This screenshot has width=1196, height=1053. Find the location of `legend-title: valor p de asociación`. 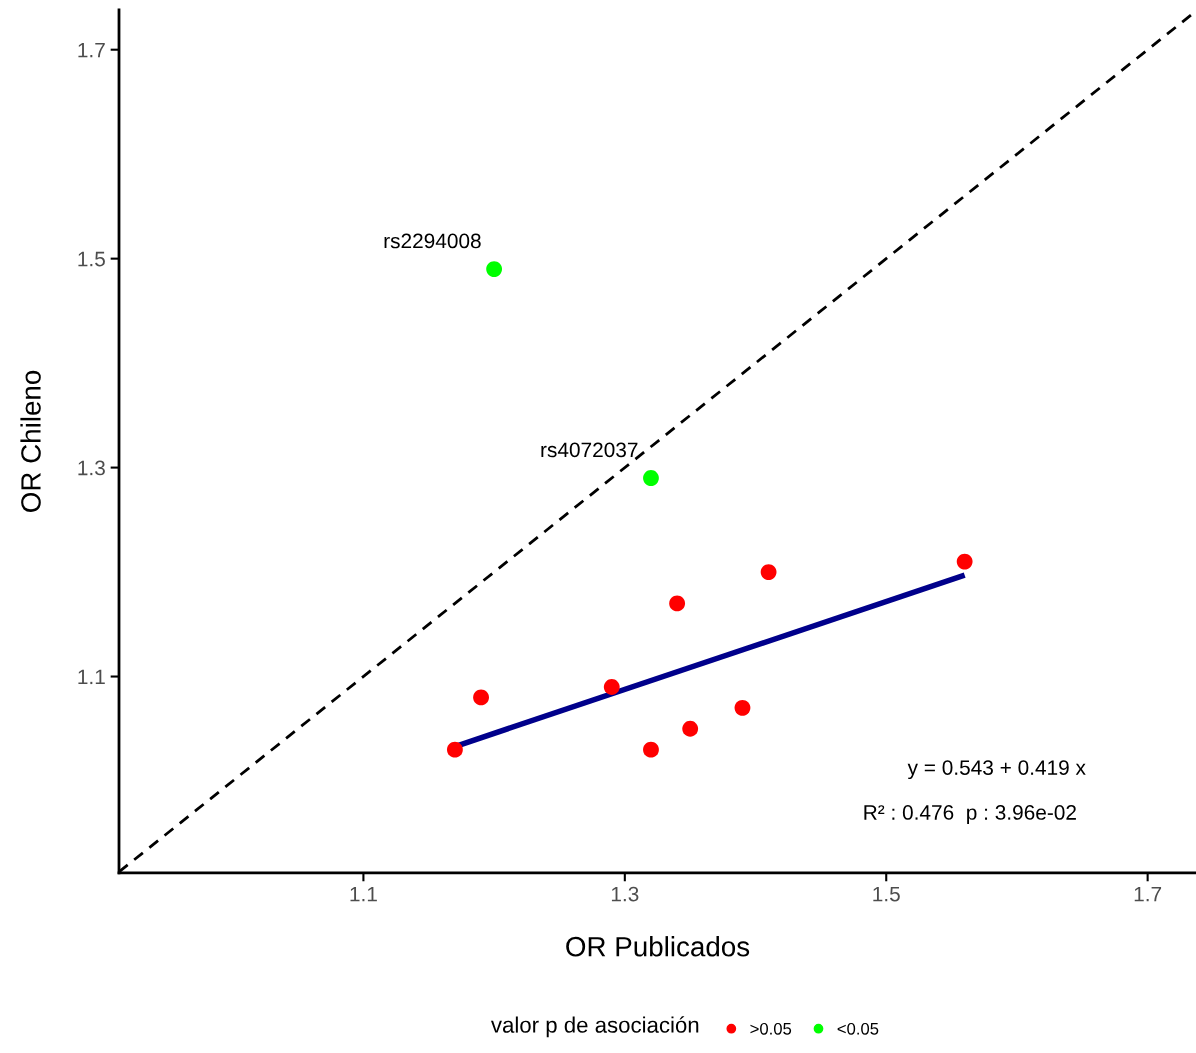

legend-title: valor p de asociación is located at coordinates (594, 1027).